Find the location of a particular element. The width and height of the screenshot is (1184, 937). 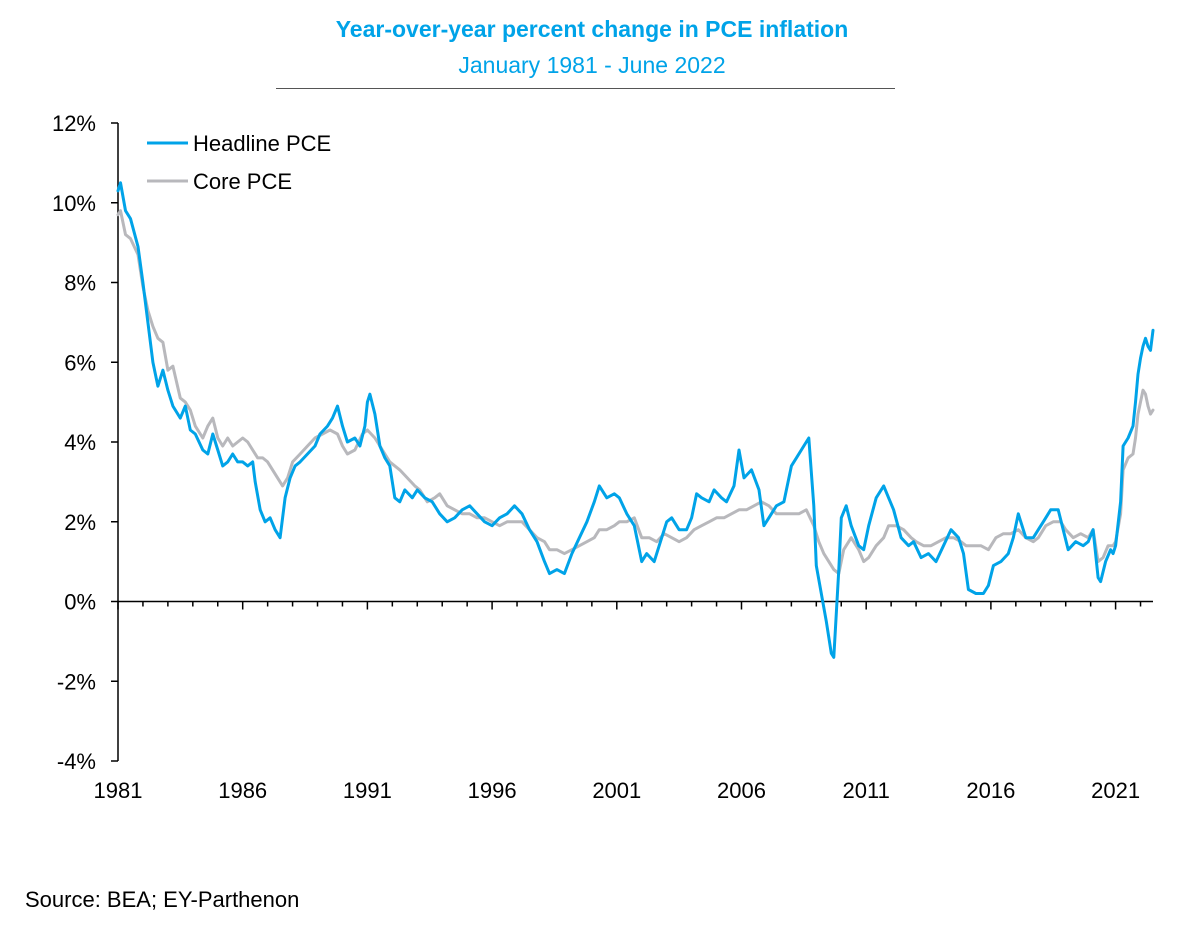

x-tick-label: 2006 is located at coordinates (741, 790).